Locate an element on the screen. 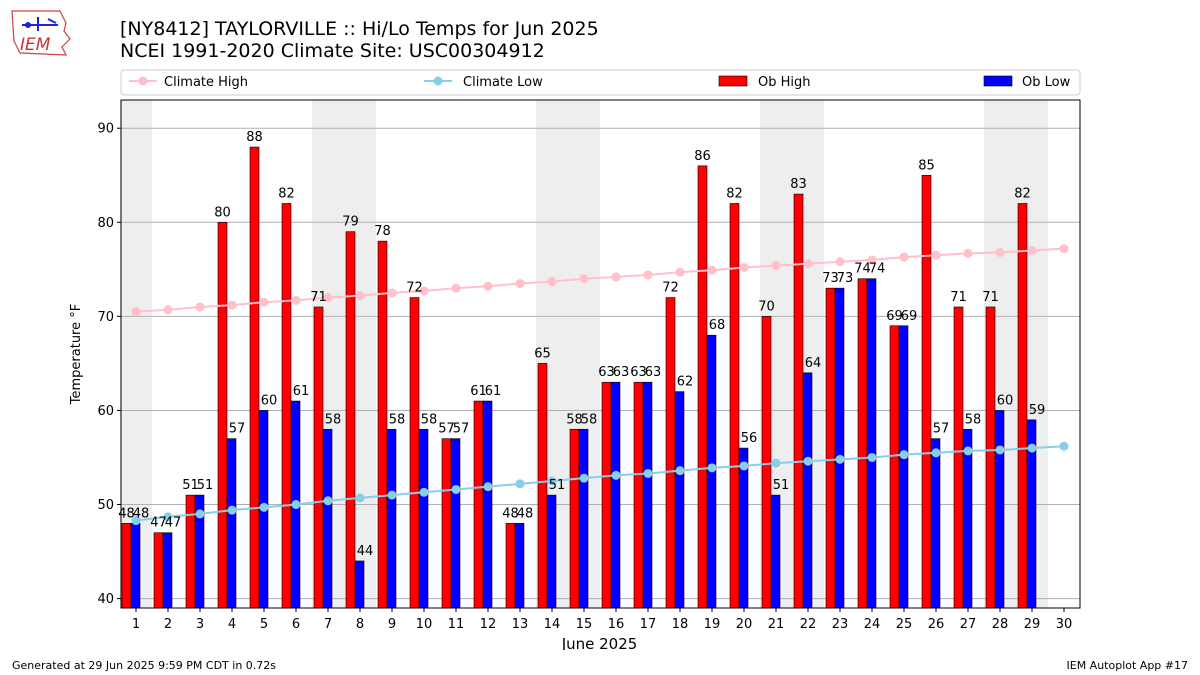  ob-low-value-label: 51 is located at coordinates (557, 485).